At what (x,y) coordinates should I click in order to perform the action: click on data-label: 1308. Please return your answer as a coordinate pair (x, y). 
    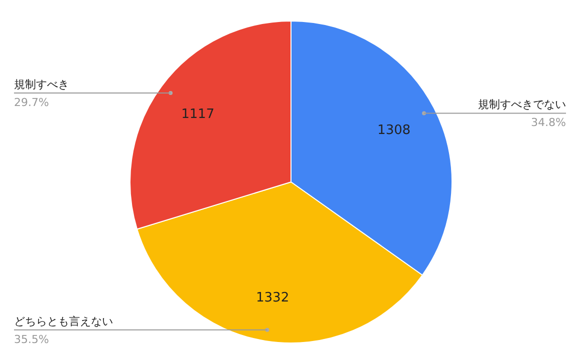
    Looking at the image, I should click on (394, 130).